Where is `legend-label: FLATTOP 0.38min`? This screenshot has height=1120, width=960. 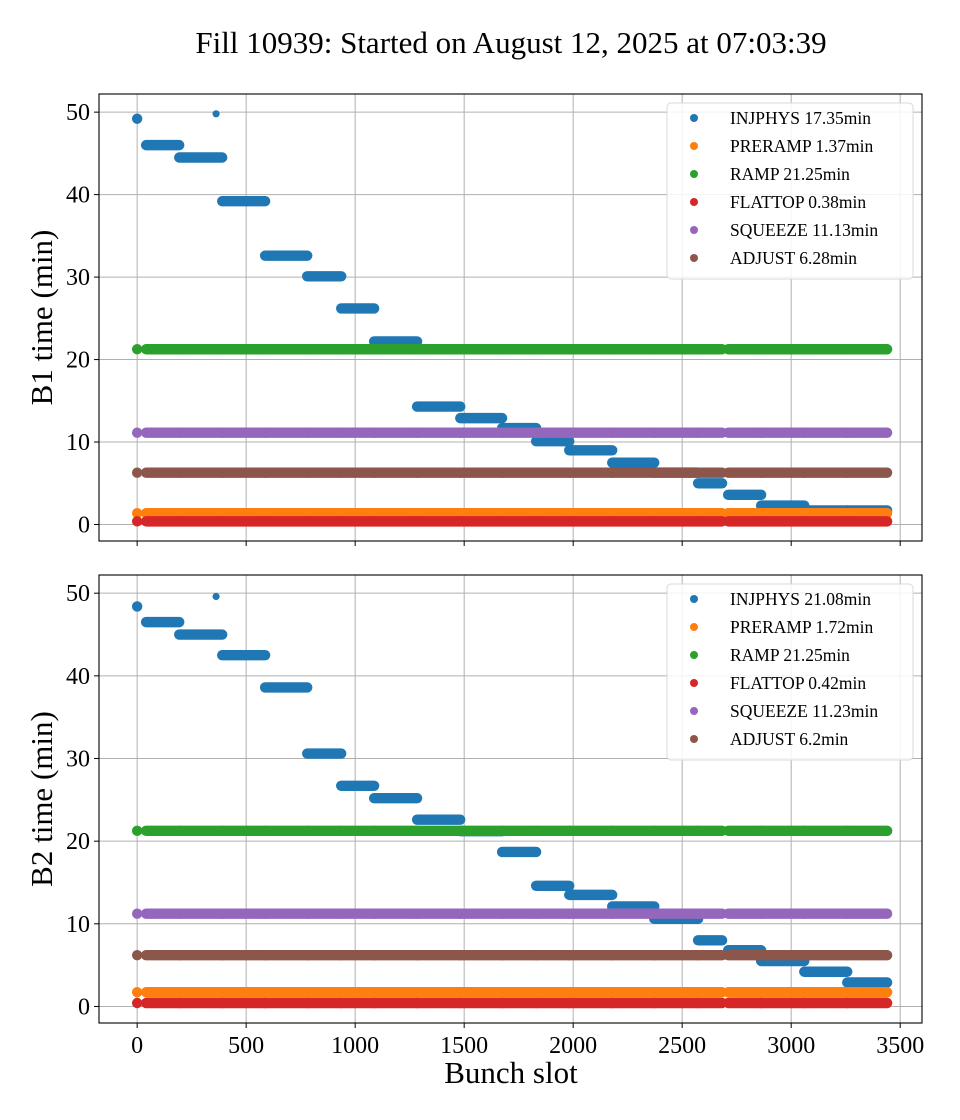
legend-label: FLATTOP 0.38min is located at coordinates (798, 202).